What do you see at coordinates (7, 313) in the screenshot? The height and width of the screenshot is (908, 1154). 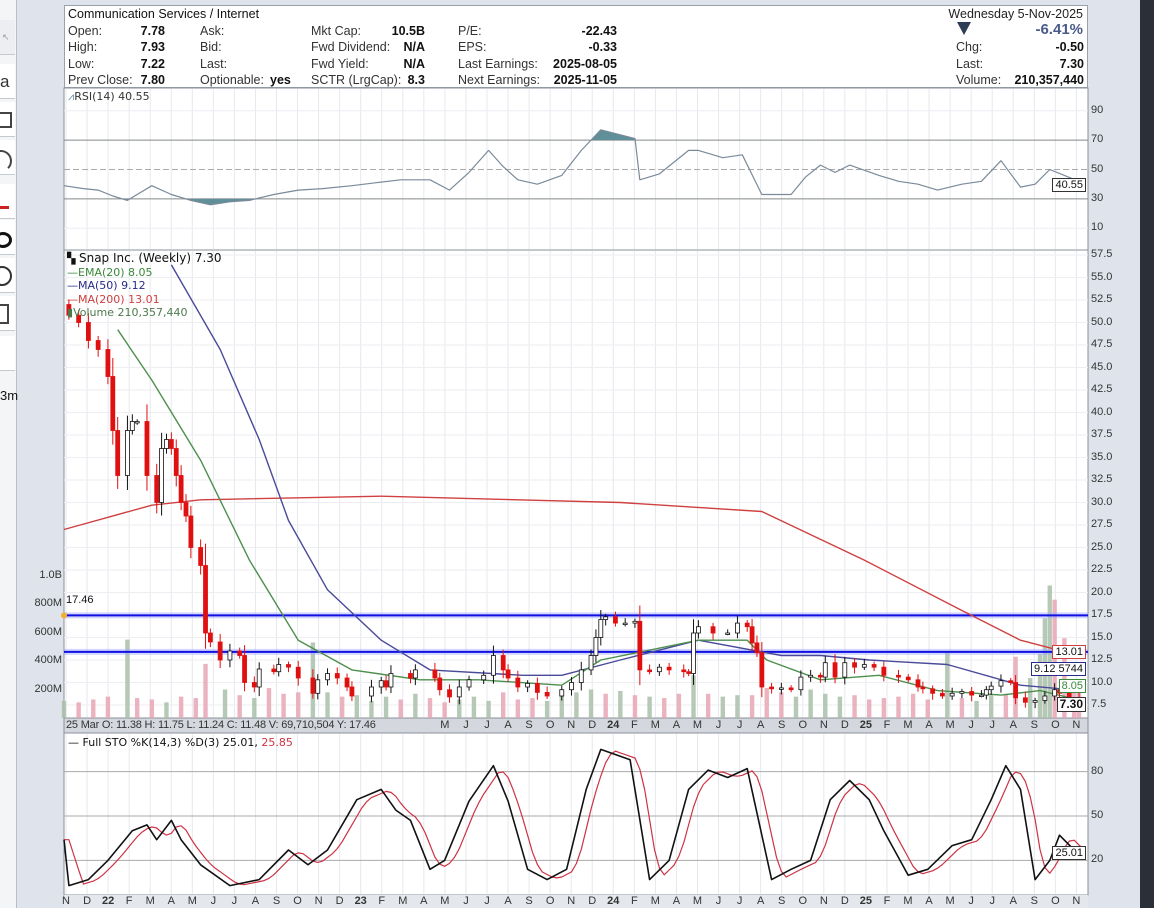 I see `toolbar-delete-button` at bounding box center [7, 313].